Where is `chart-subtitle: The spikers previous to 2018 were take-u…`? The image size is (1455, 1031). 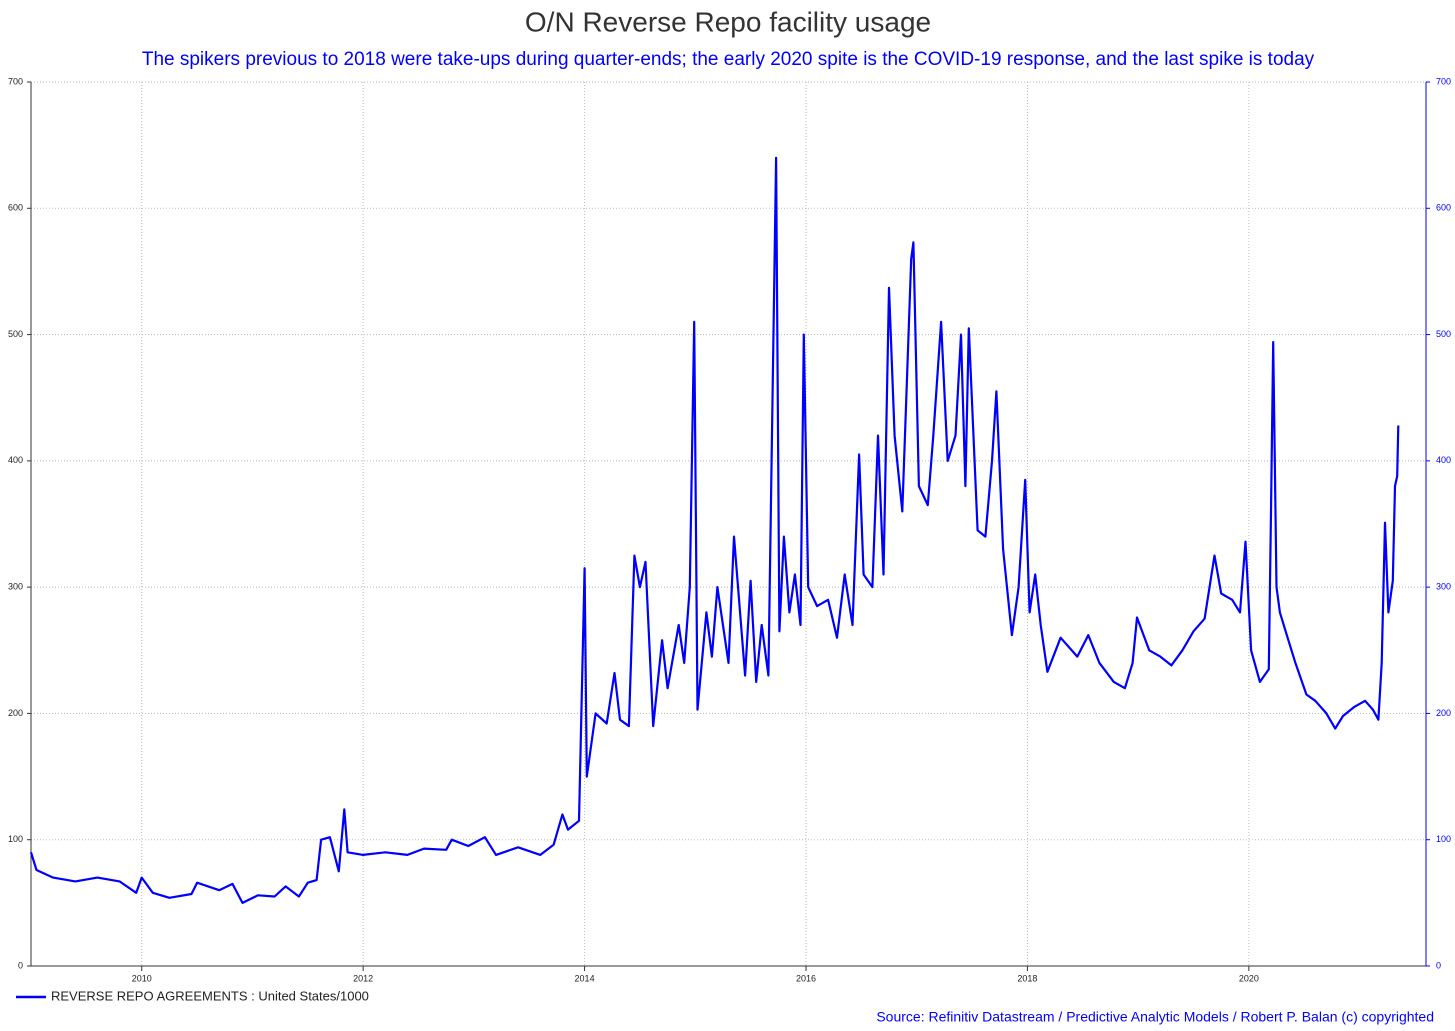
chart-subtitle: The spikers previous to 2018 were take-u… is located at coordinates (728, 59).